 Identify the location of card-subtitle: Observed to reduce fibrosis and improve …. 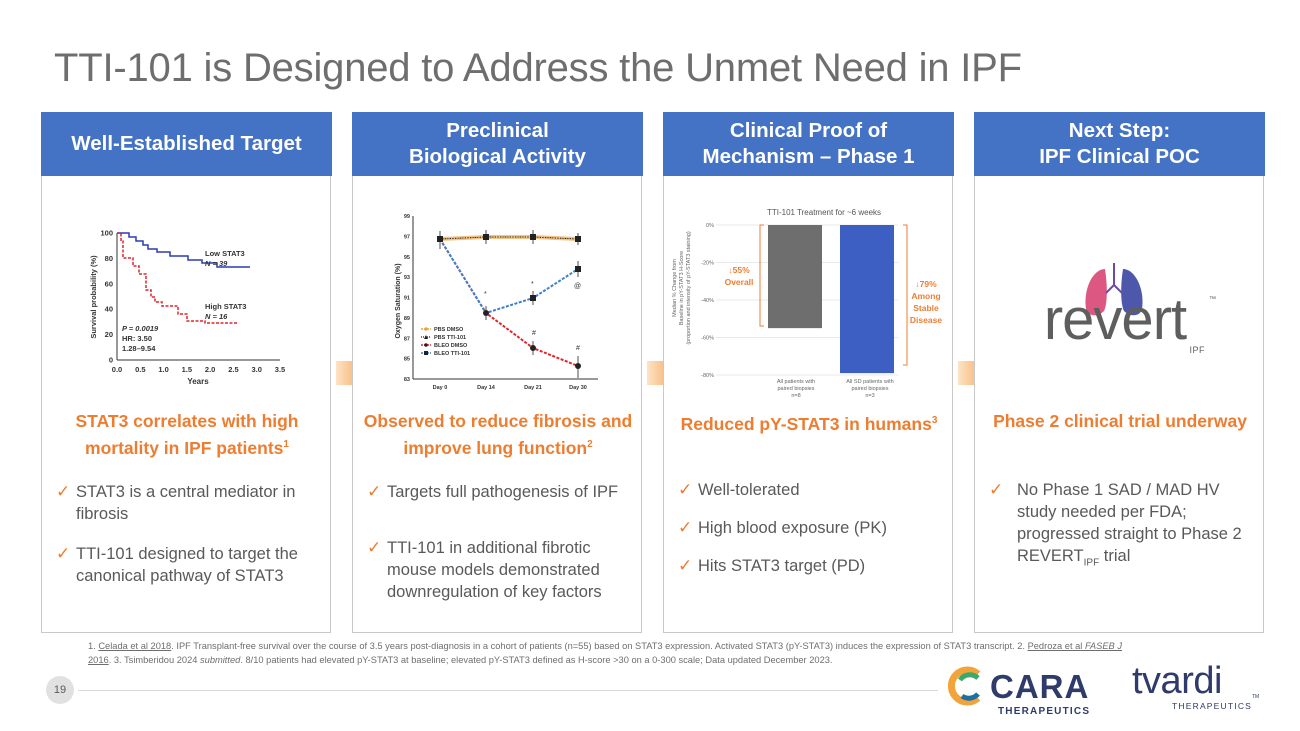
(498, 434).